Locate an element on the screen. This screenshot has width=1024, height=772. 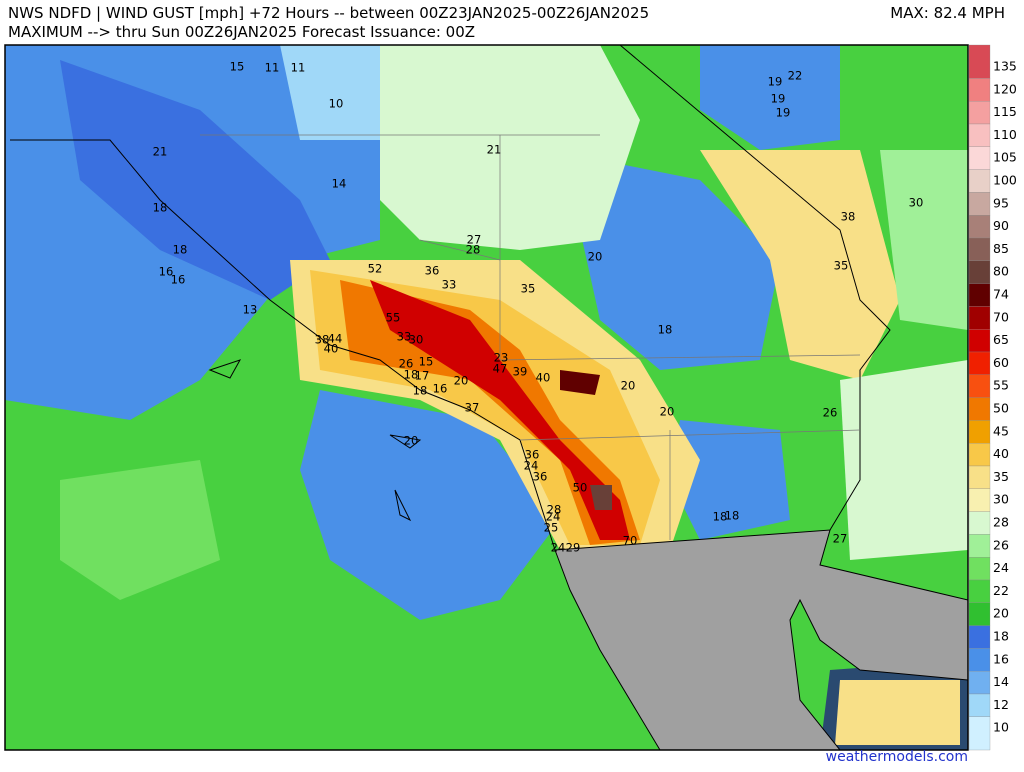
colorbar-label: 16 is located at coordinates (1001, 658).